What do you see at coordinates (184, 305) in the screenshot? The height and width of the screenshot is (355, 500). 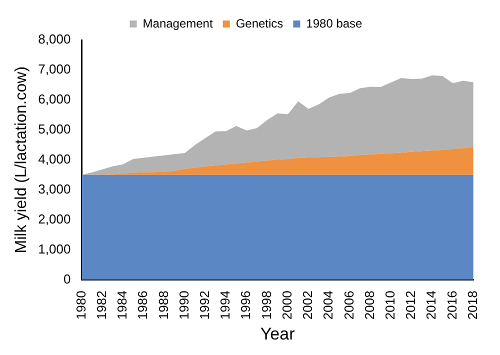 I see `x-tick-label: 1990` at bounding box center [184, 305].